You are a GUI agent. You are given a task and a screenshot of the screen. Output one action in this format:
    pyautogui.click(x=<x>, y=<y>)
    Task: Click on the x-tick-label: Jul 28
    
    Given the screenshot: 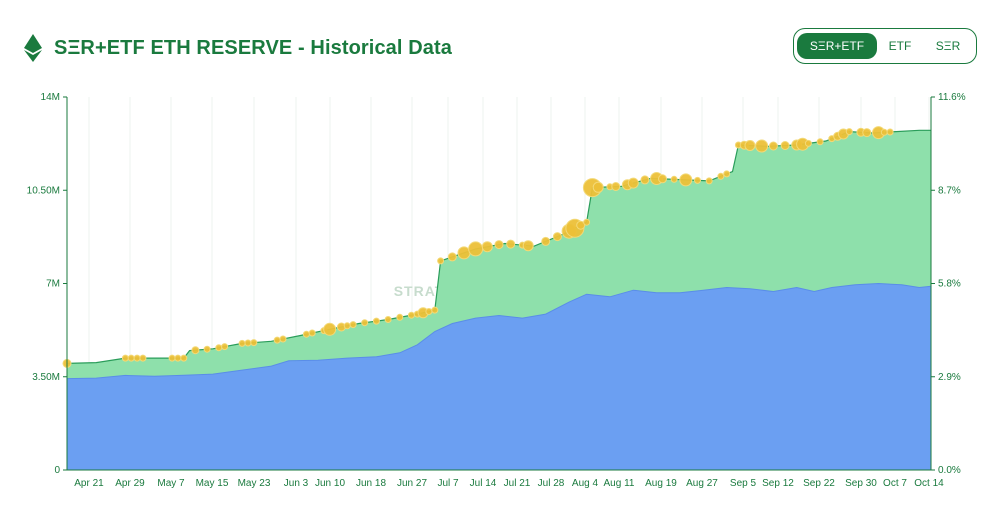 What is the action you would take?
    pyautogui.click(x=551, y=483)
    